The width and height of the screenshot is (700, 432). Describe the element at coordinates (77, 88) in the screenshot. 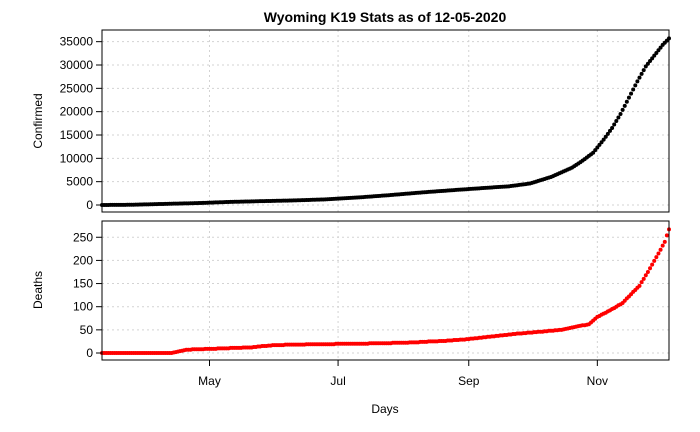

I see `y-tick-label: 25000` at that location.